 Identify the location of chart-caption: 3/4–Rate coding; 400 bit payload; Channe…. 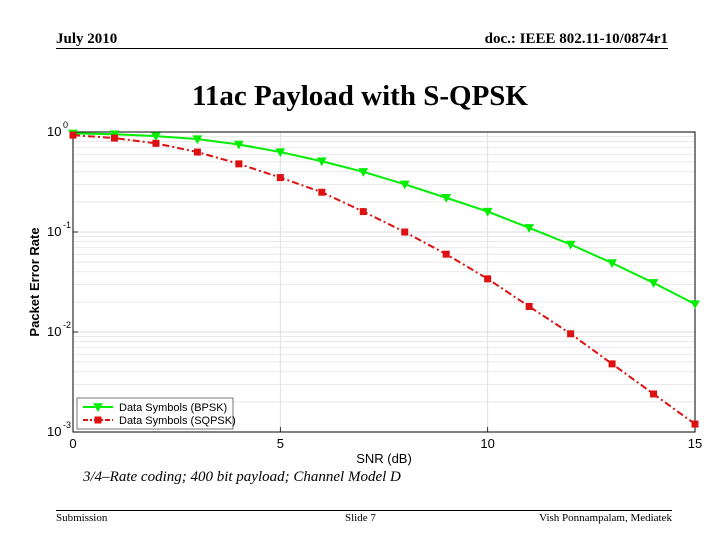
(242, 477).